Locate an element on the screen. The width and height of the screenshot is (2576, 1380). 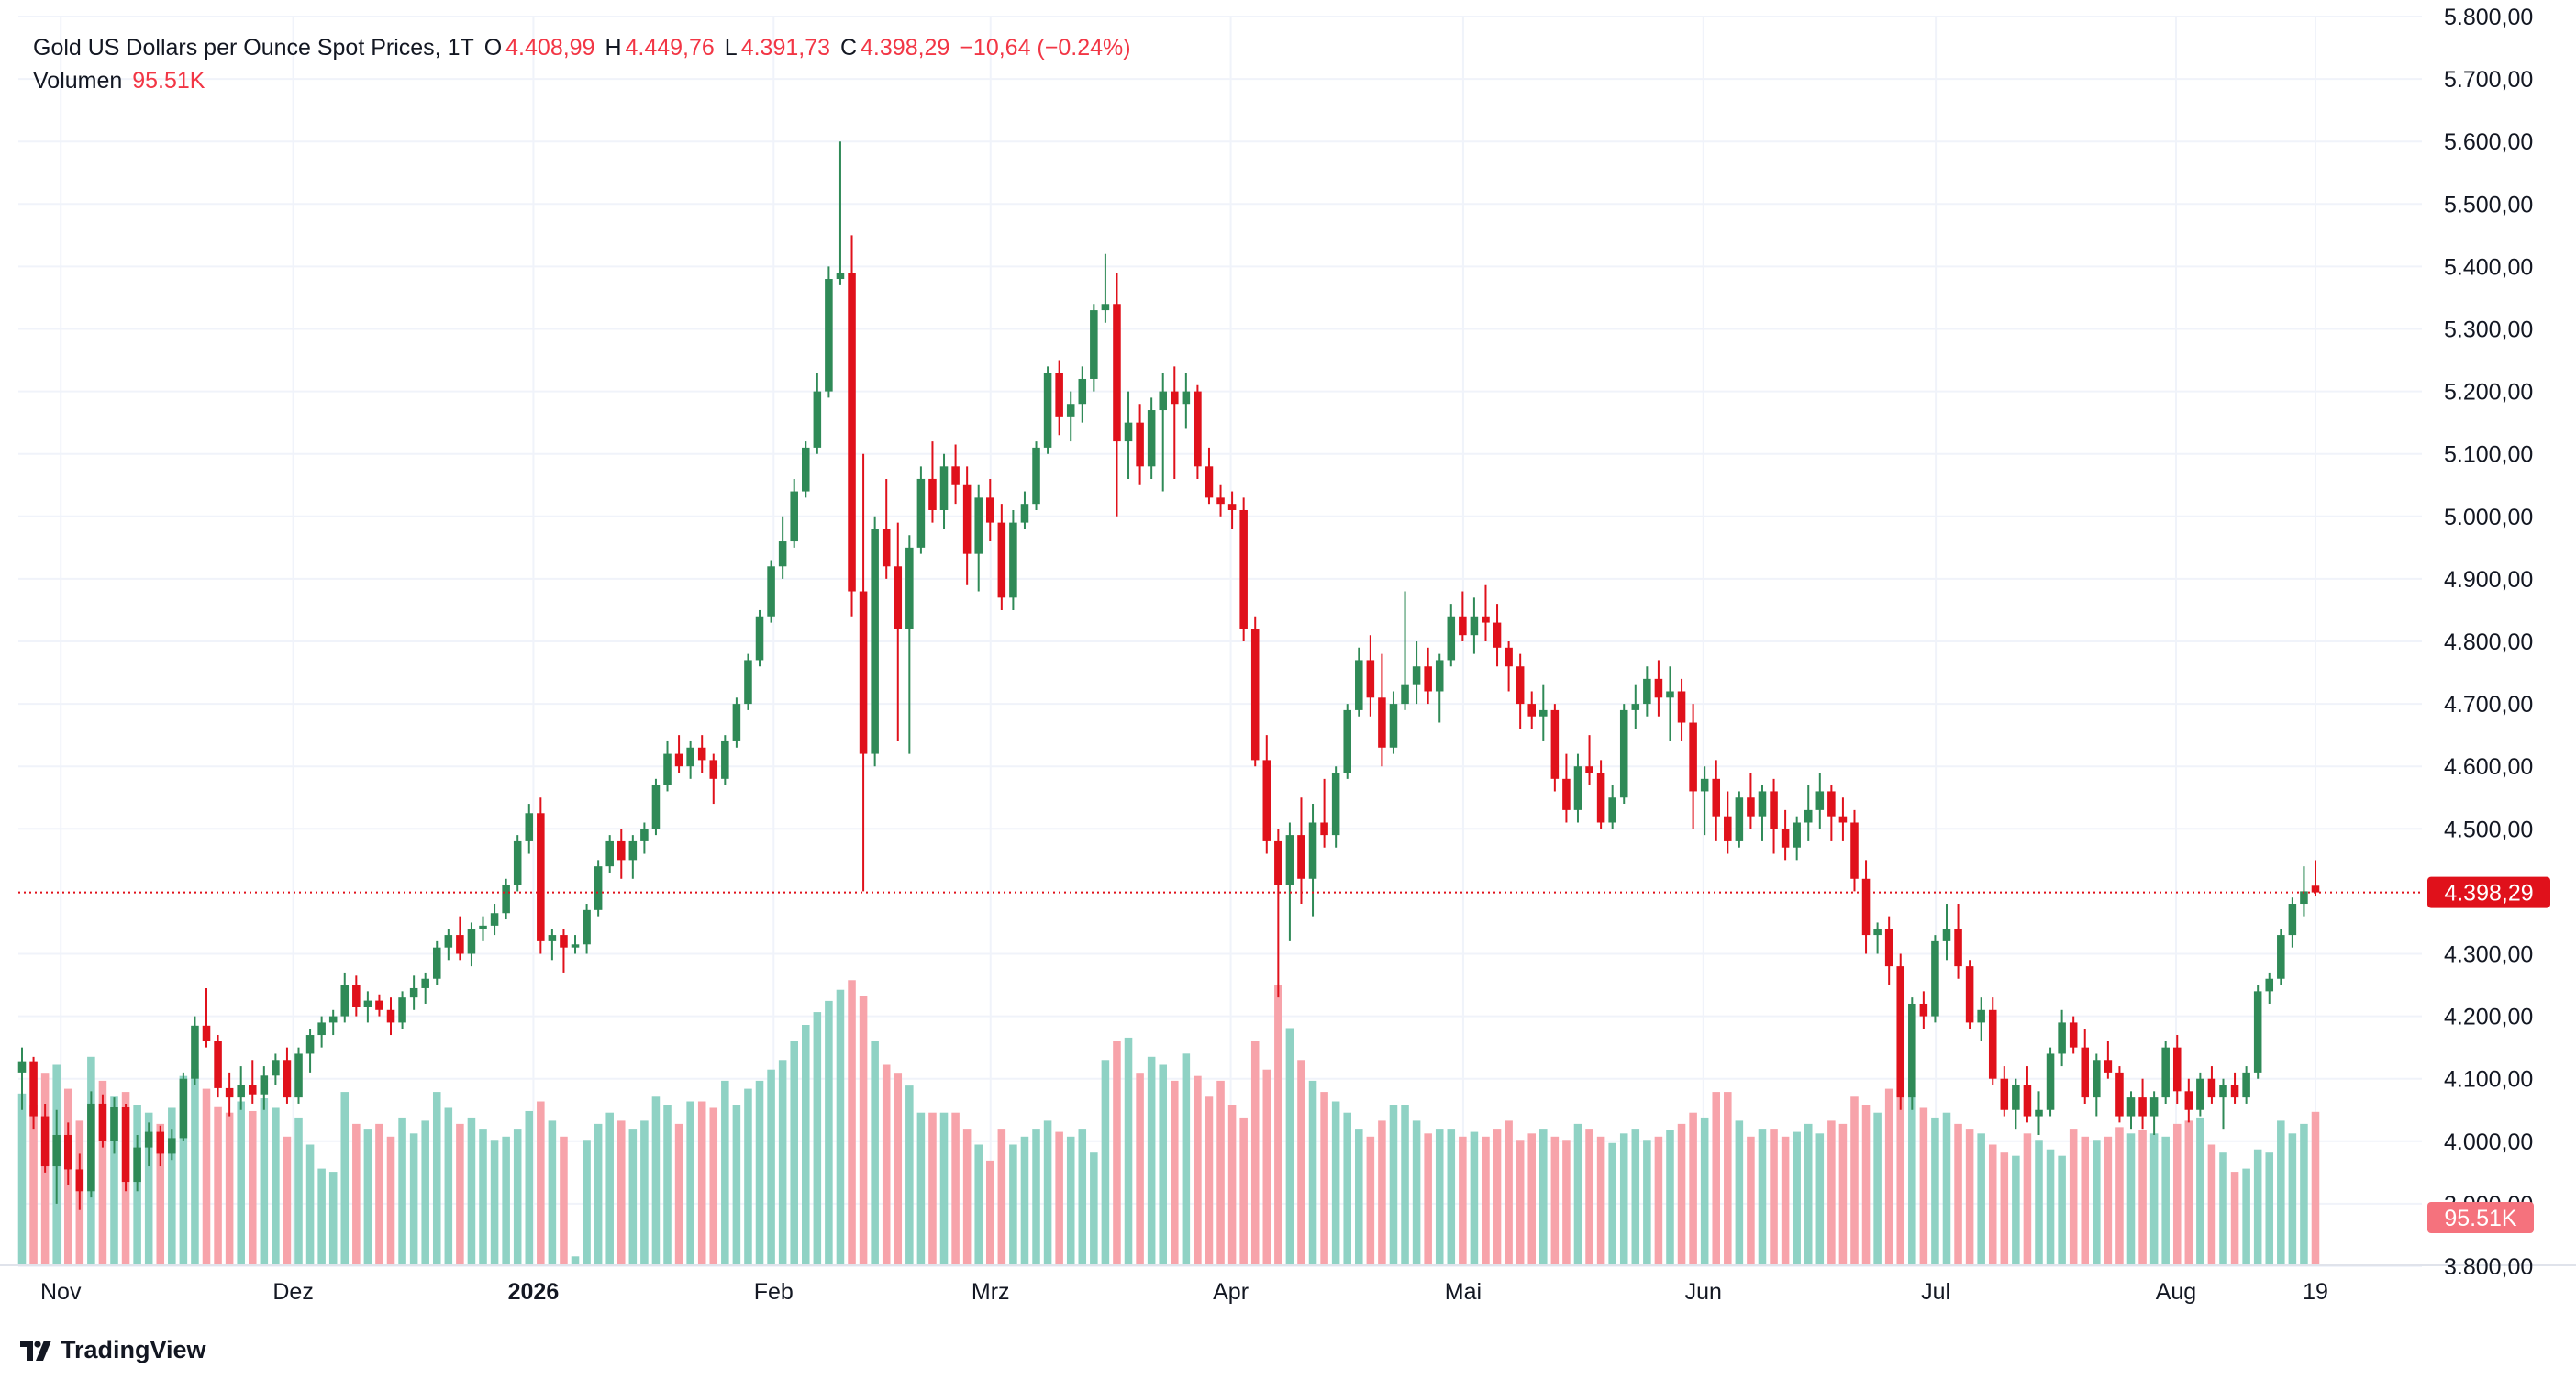
y-tick-label: 5.600,00 is located at coordinates (2488, 142).